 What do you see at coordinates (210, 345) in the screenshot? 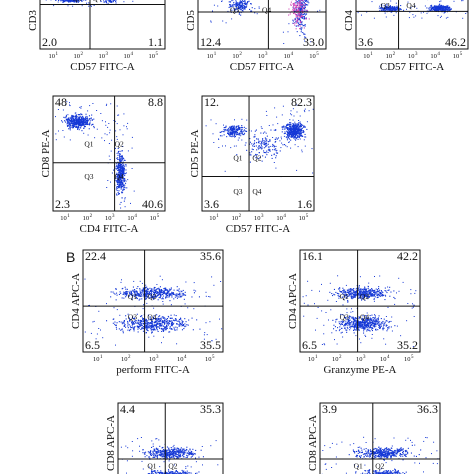
I see `quadrant-percent-br: 35.5` at bounding box center [210, 345].